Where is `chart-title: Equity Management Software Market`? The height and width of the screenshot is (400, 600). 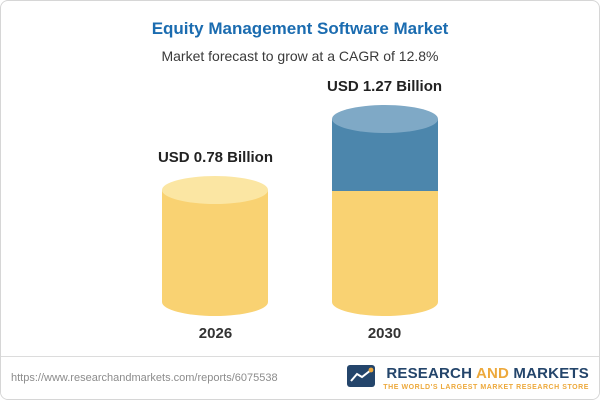
chart-title: Equity Management Software Market is located at coordinates (300, 28).